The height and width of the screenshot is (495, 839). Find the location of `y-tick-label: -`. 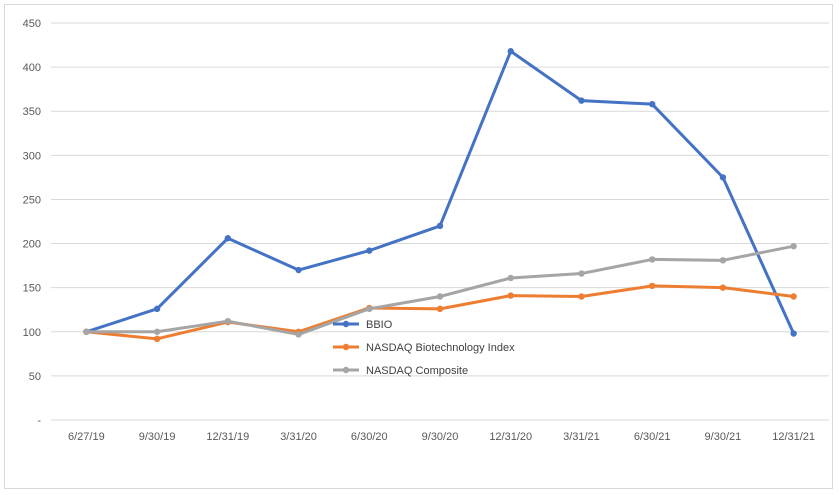

y-tick-label: - is located at coordinates (39, 421).